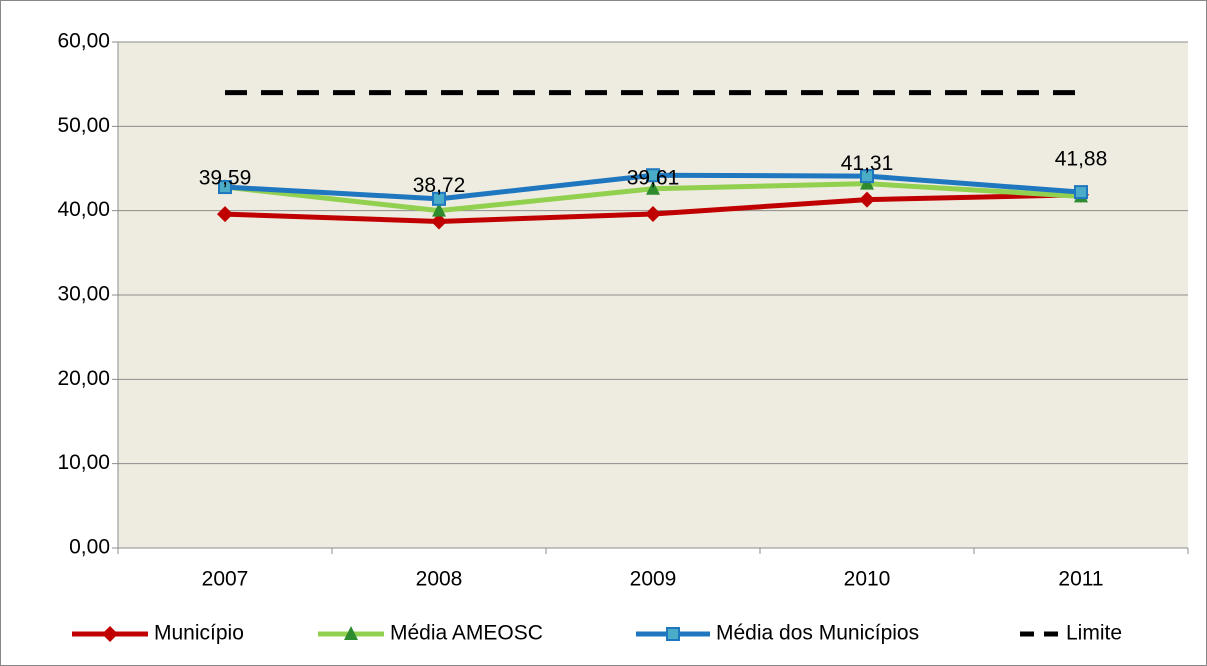  I want to click on x-tick-label: 2008, so click(439, 579).